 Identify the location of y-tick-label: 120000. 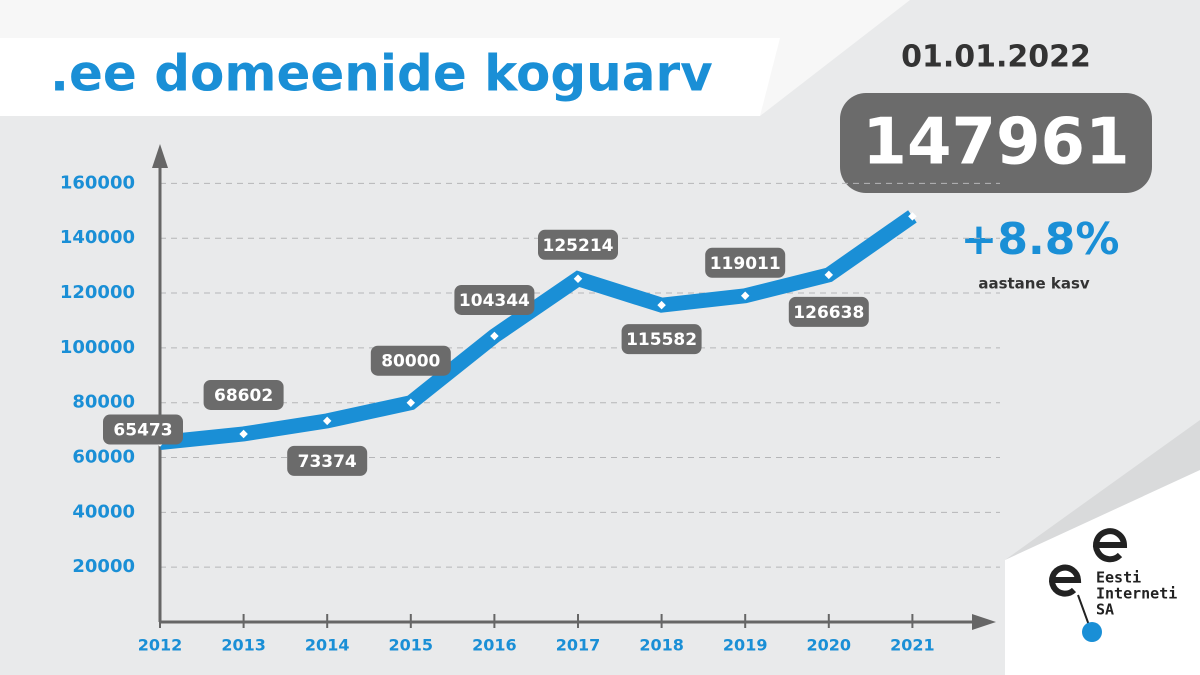
(97, 292).